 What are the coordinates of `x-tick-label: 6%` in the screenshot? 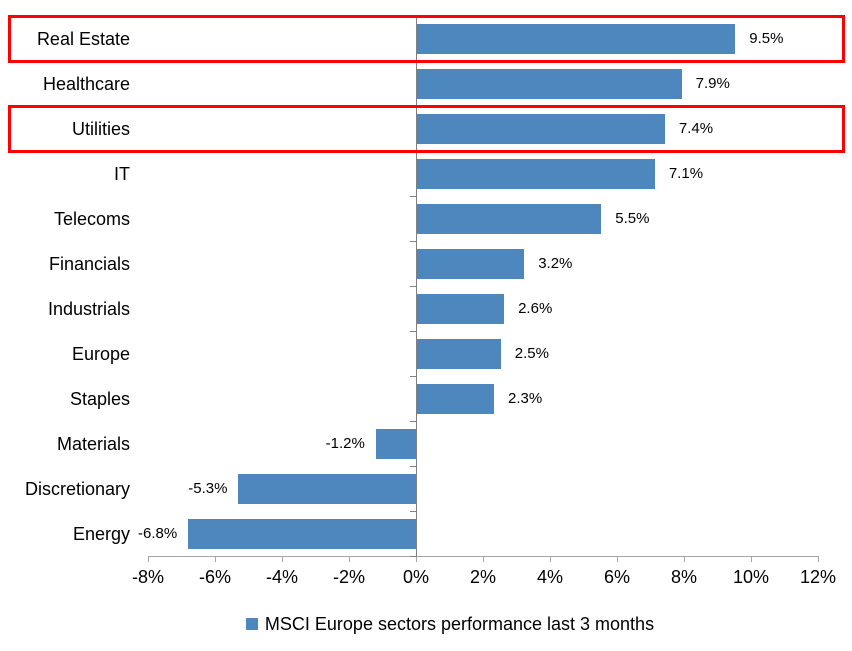 It's located at (616, 577).